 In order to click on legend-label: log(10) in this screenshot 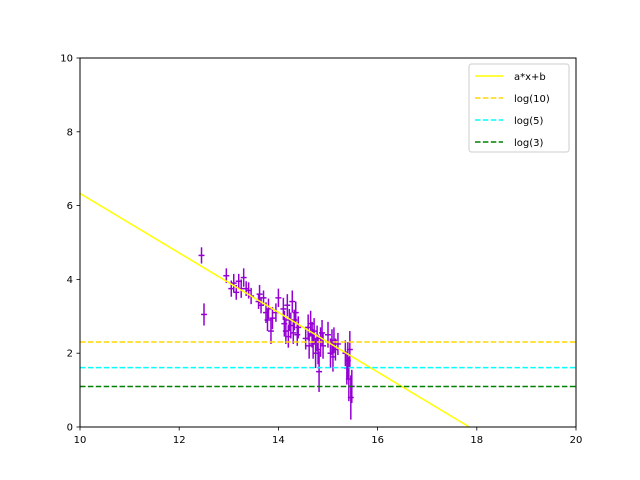, I will do `click(532, 99)`.